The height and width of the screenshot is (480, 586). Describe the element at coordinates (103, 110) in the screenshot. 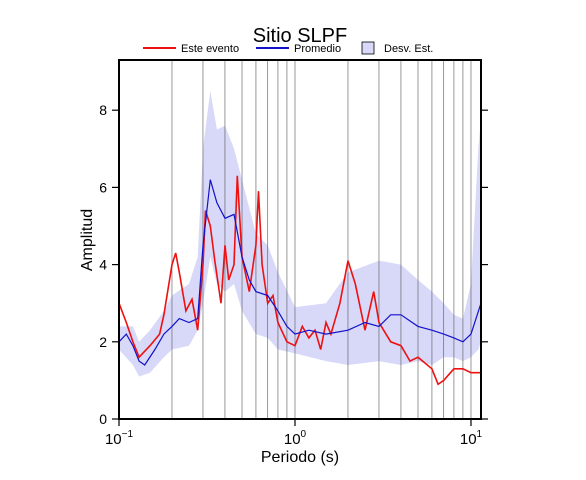

I see `y-tick-label: 8` at that location.